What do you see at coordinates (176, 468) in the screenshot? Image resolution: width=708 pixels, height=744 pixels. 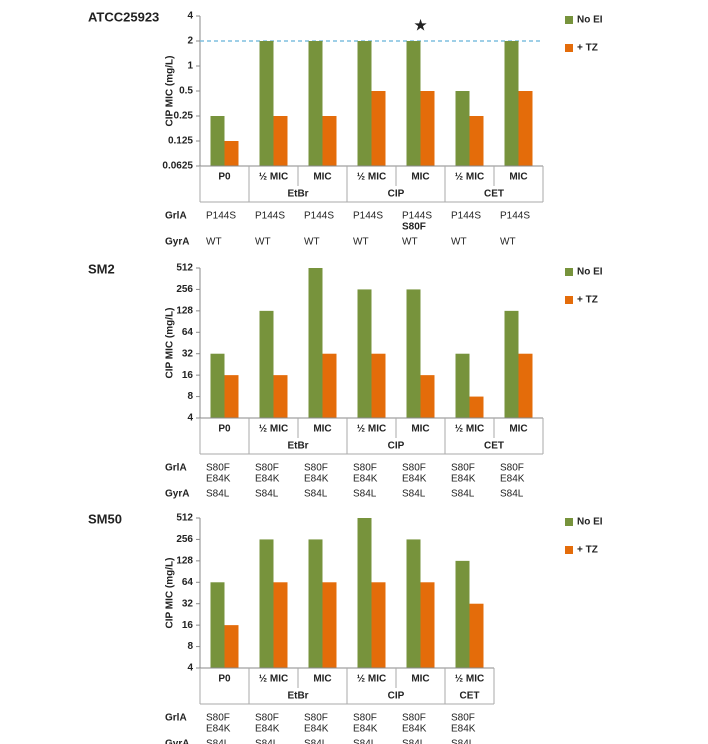 I see `row-label: GrlA` at bounding box center [176, 468].